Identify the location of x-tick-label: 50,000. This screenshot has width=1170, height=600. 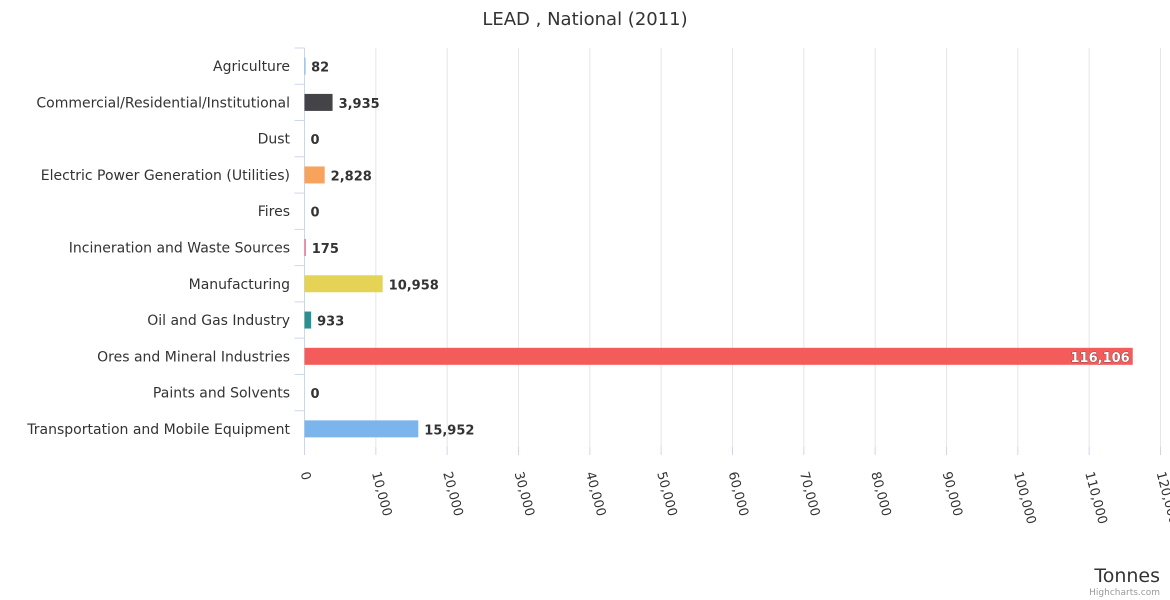
(666, 494).